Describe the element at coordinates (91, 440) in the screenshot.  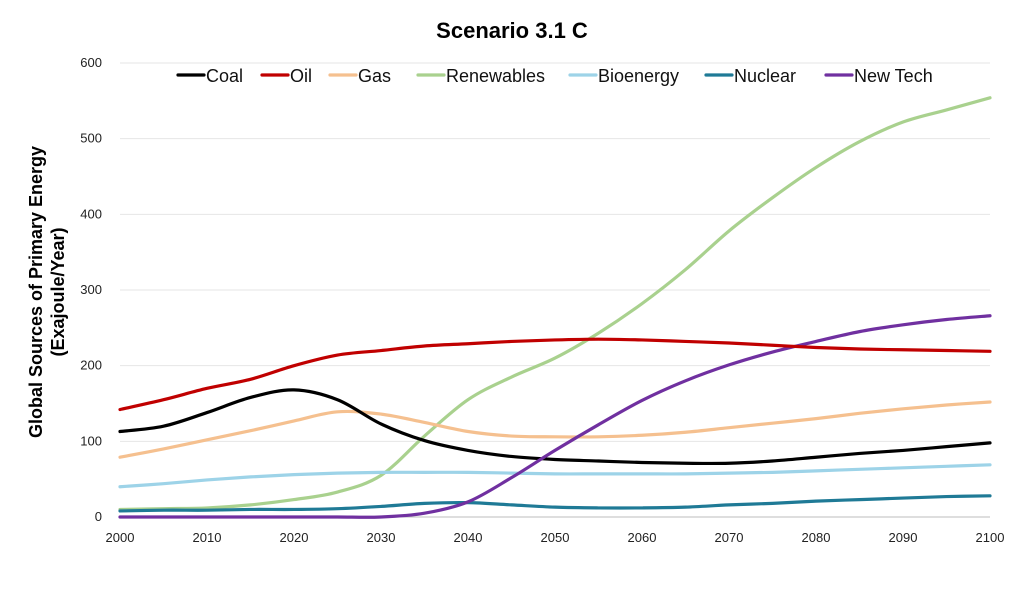
I see `y-tick-label: 100` at that location.